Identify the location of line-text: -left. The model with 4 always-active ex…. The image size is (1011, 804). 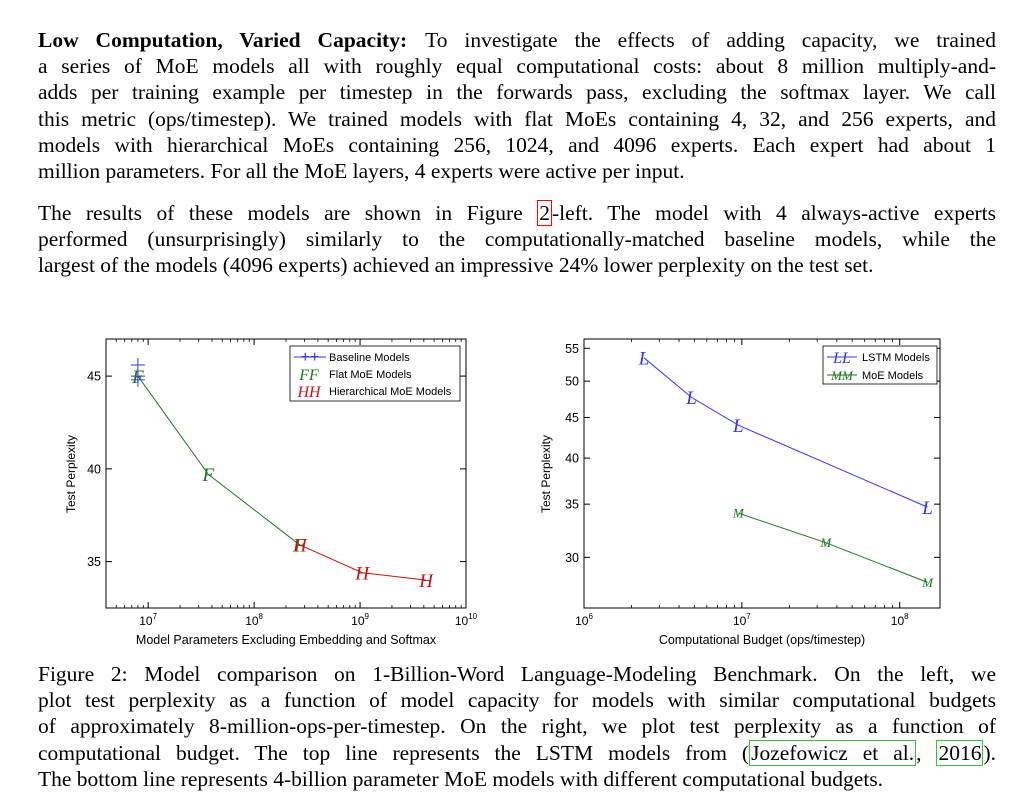
(773, 213).